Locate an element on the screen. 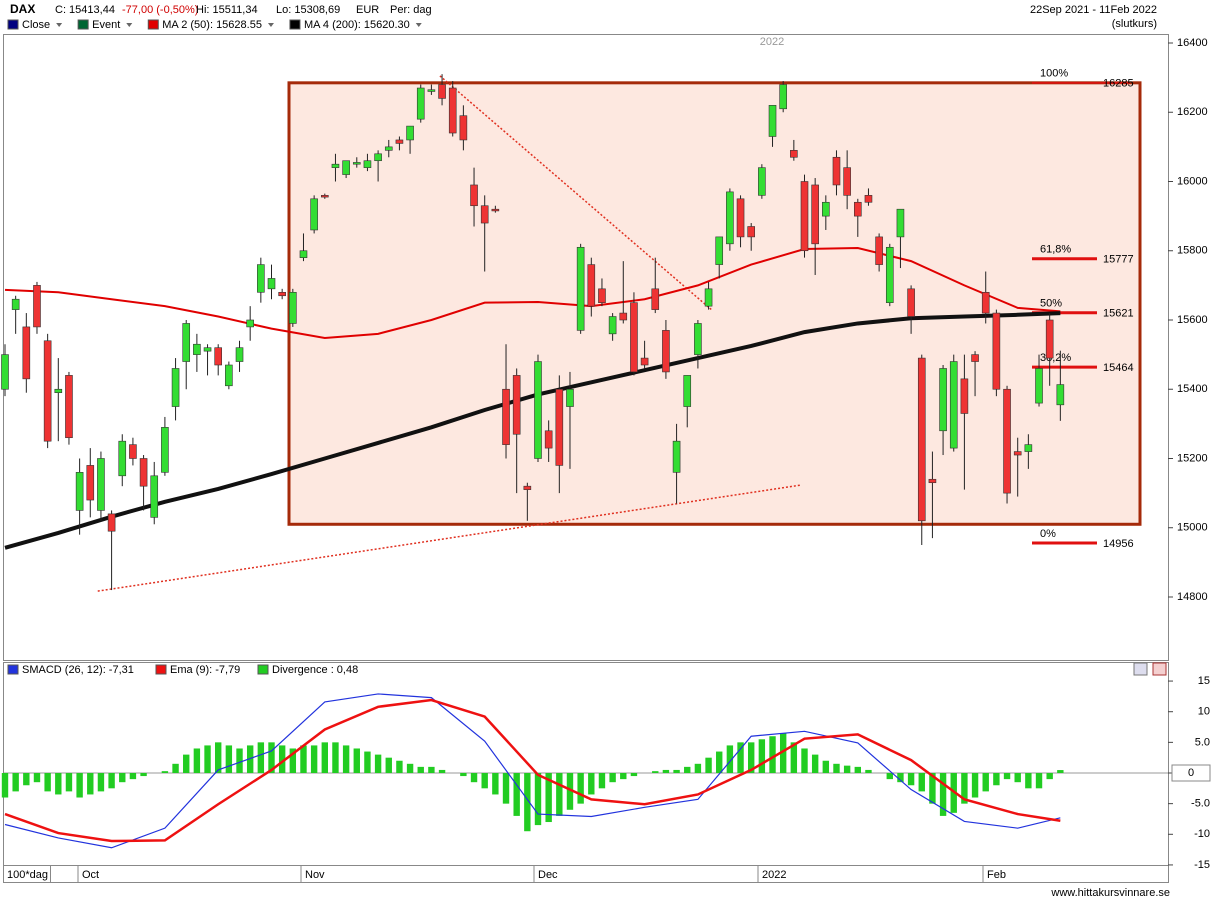 The image size is (1215, 899). close-button is located at coordinates (1159, 669).